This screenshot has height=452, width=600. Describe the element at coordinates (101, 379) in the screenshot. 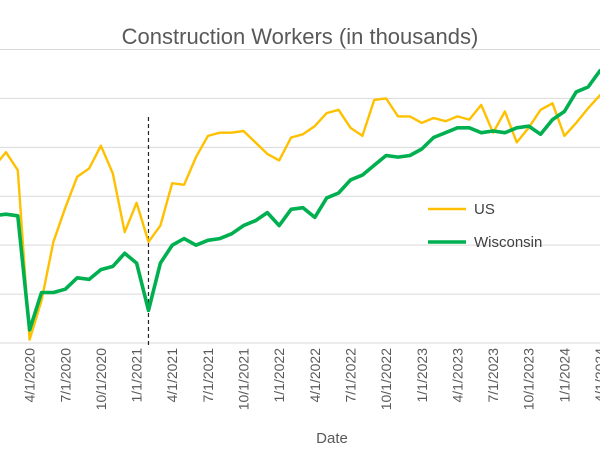

I see `x-tick-label: 10/1/2020` at that location.